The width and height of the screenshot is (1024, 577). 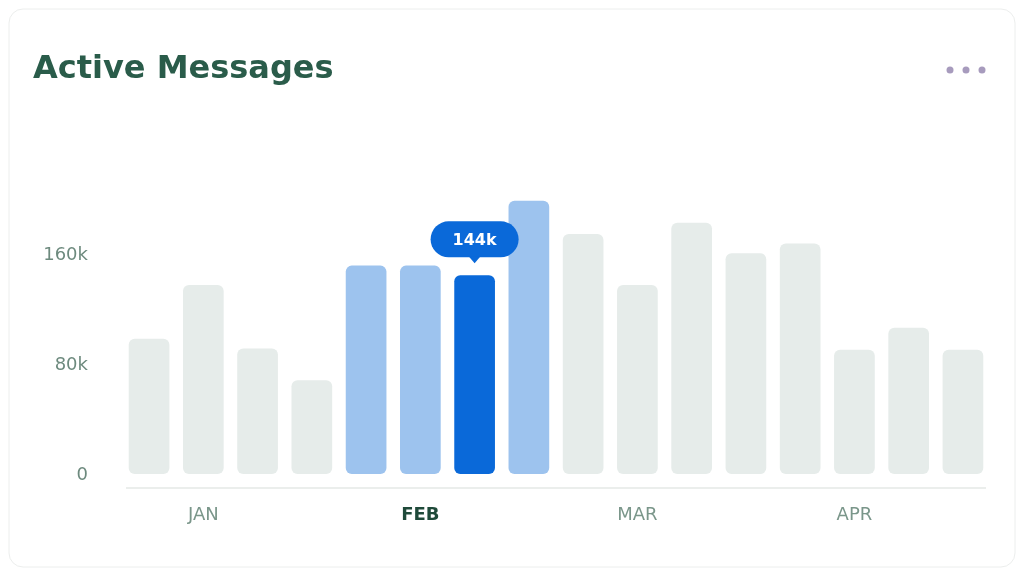 What do you see at coordinates (183, 67) in the screenshot?
I see `chart-title: Active Messages` at bounding box center [183, 67].